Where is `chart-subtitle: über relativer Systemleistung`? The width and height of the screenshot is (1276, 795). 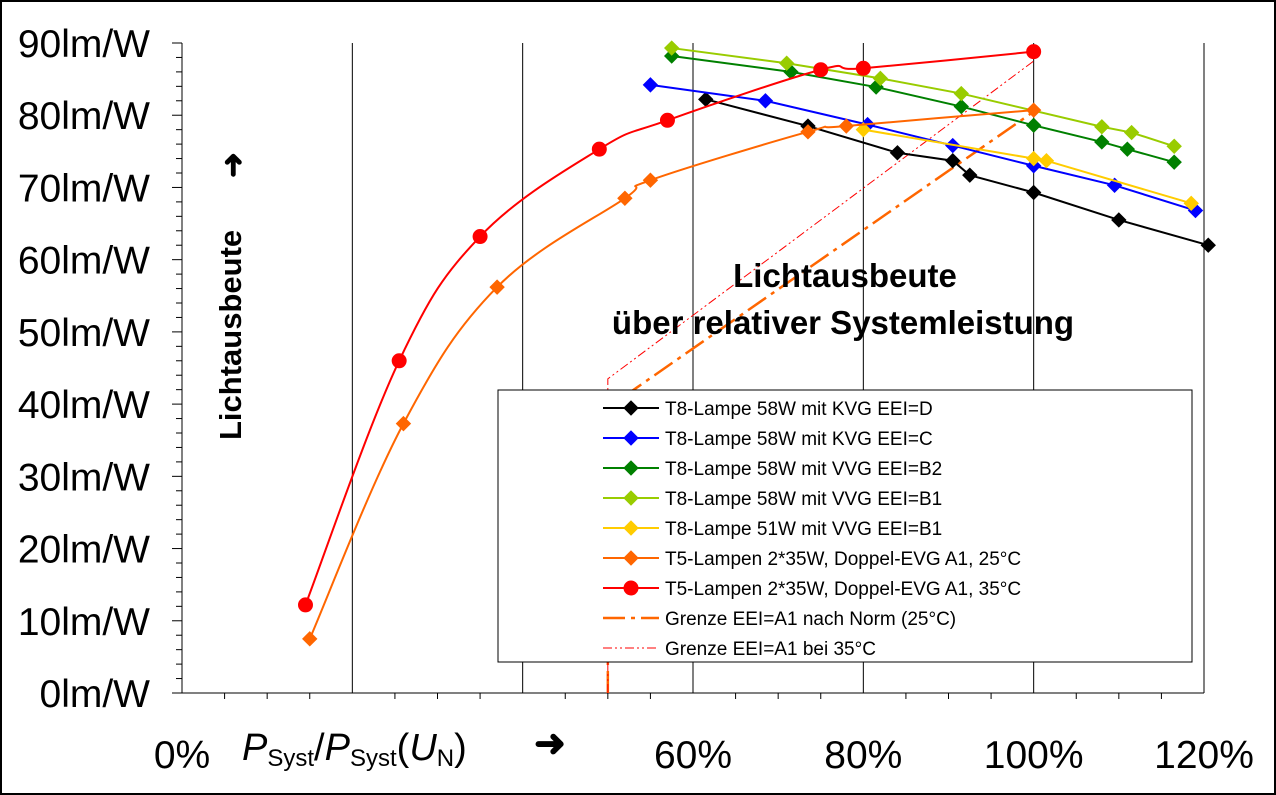
chart-subtitle: über relativer Systemleistung is located at coordinates (843, 322).